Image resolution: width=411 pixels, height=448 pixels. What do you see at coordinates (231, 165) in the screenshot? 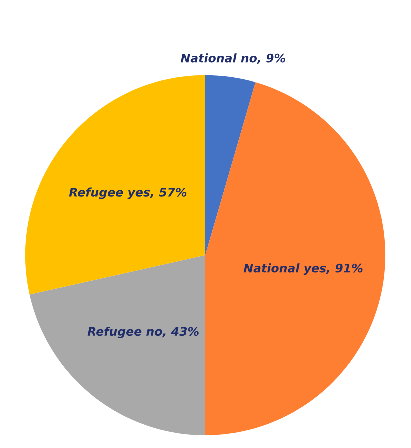
I see `pie-slice` at bounding box center [231, 165].